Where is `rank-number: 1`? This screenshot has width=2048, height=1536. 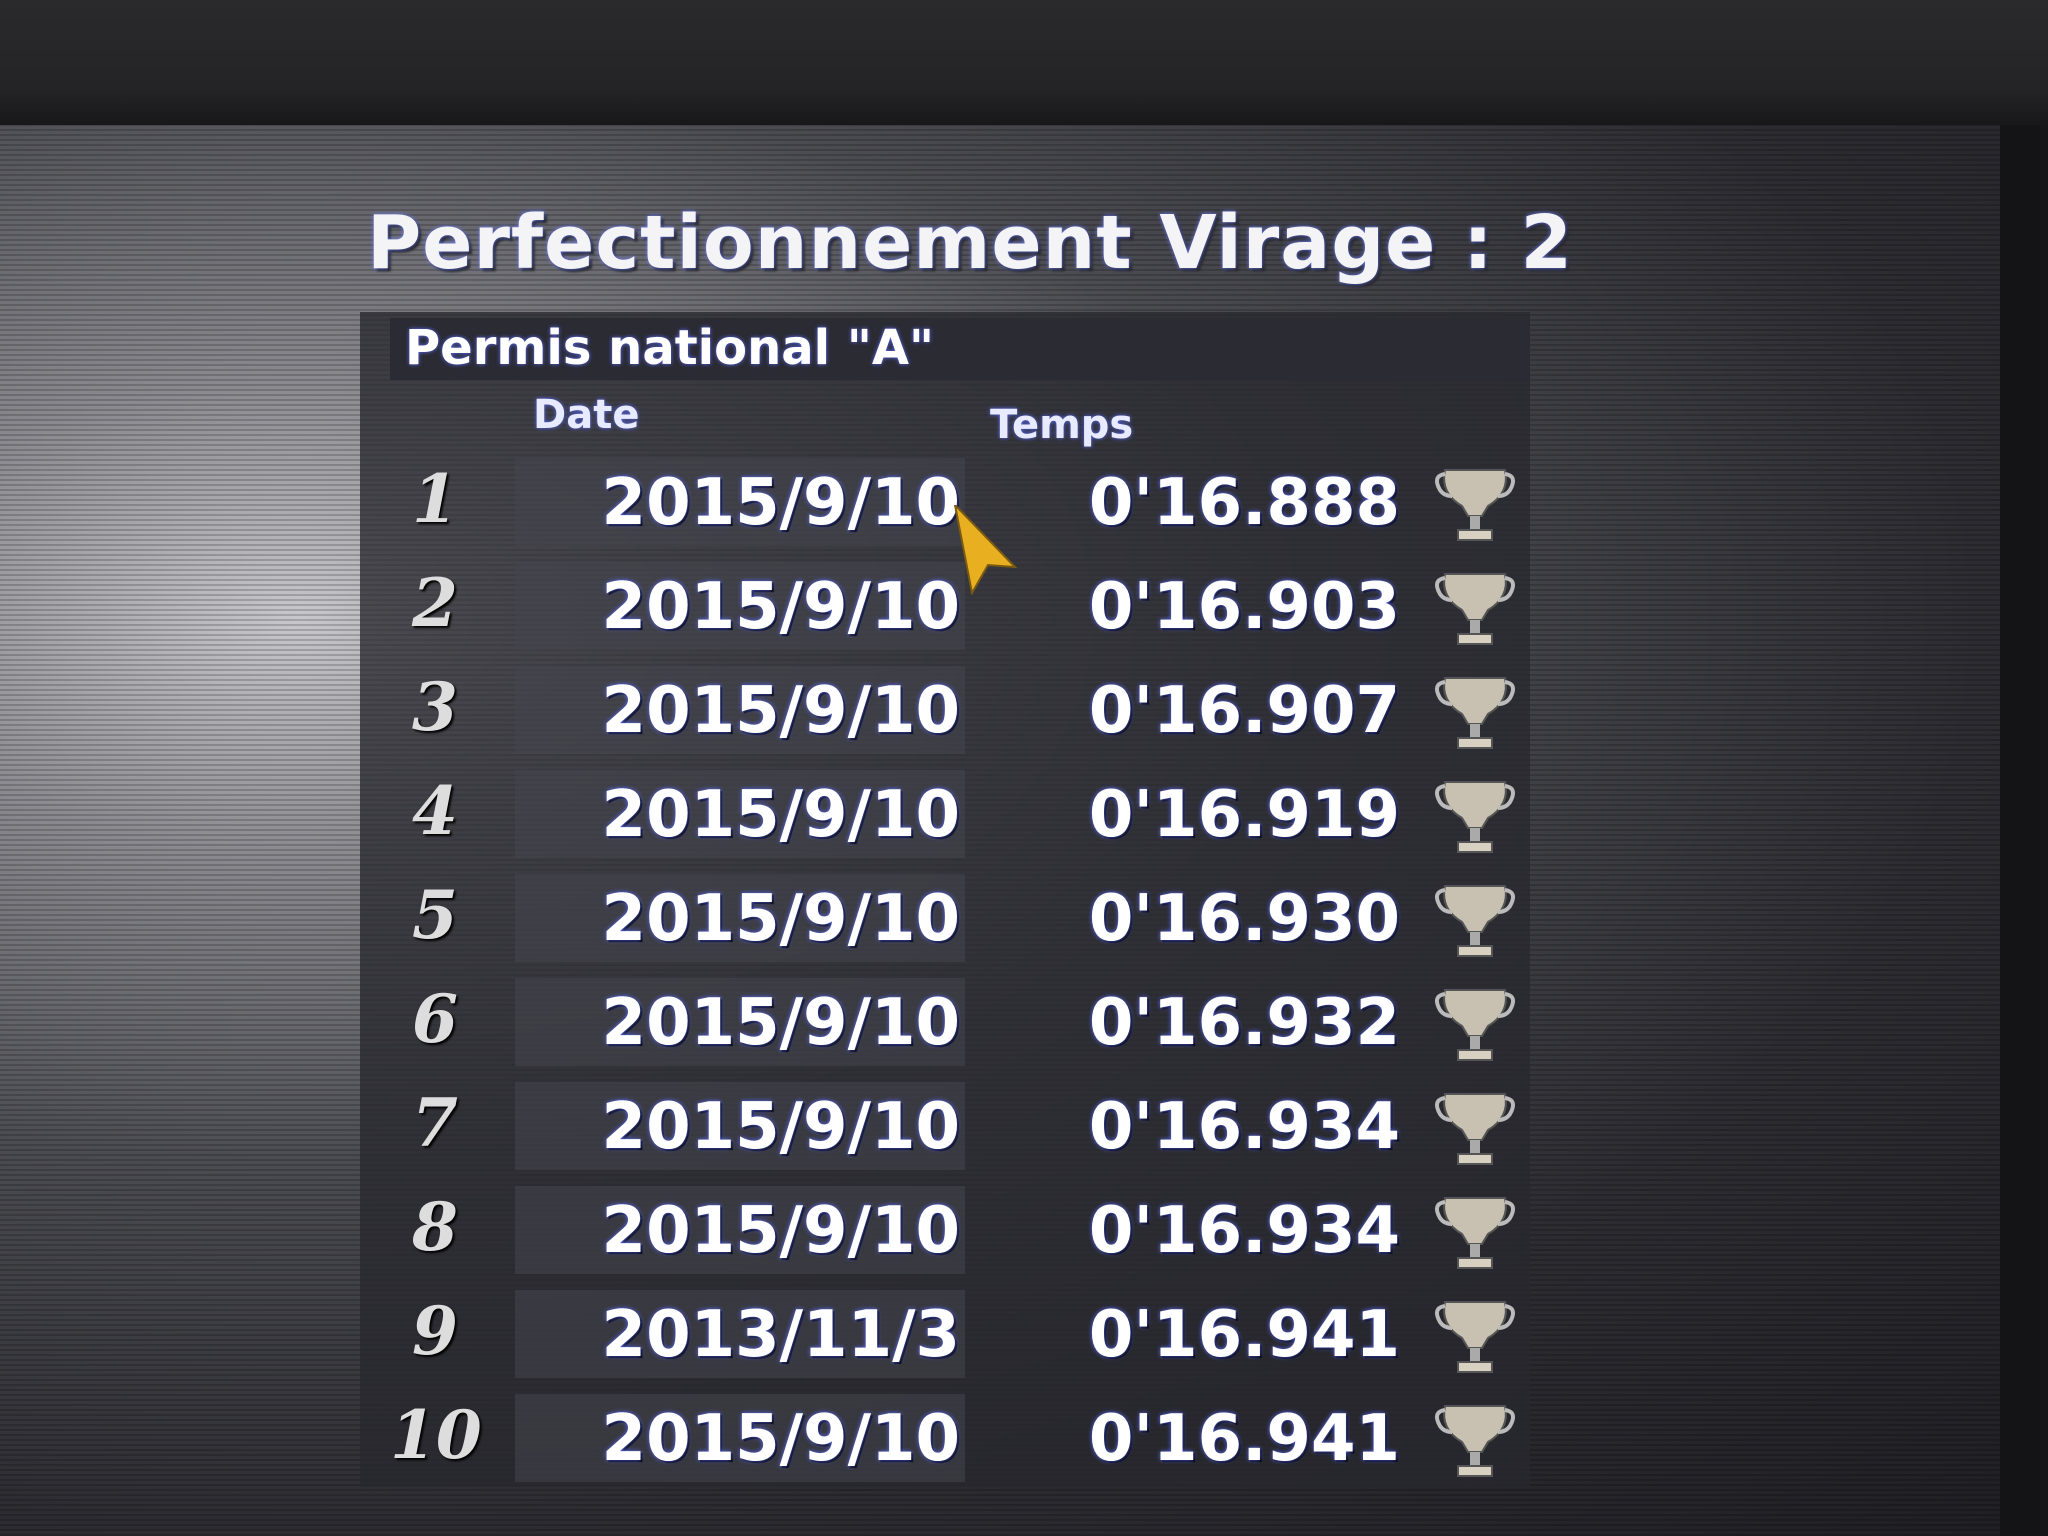 rank-number: 1 is located at coordinates (435, 499).